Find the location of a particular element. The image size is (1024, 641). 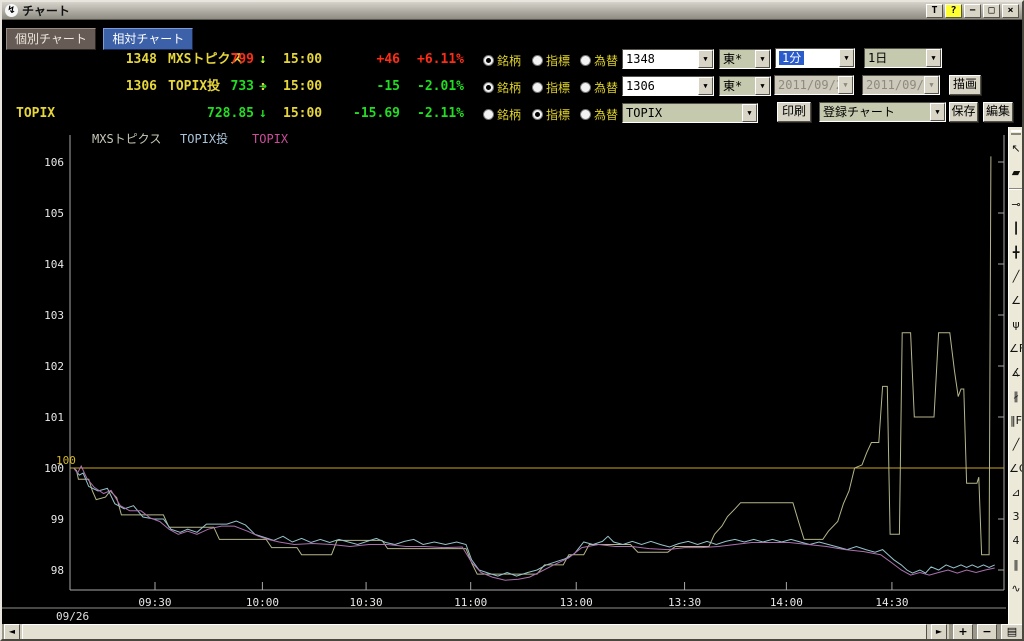

quote-row-1306: 1306 TOPIX投 733 →: 15:00 -15 -2.01% is located at coordinates (237, 87).